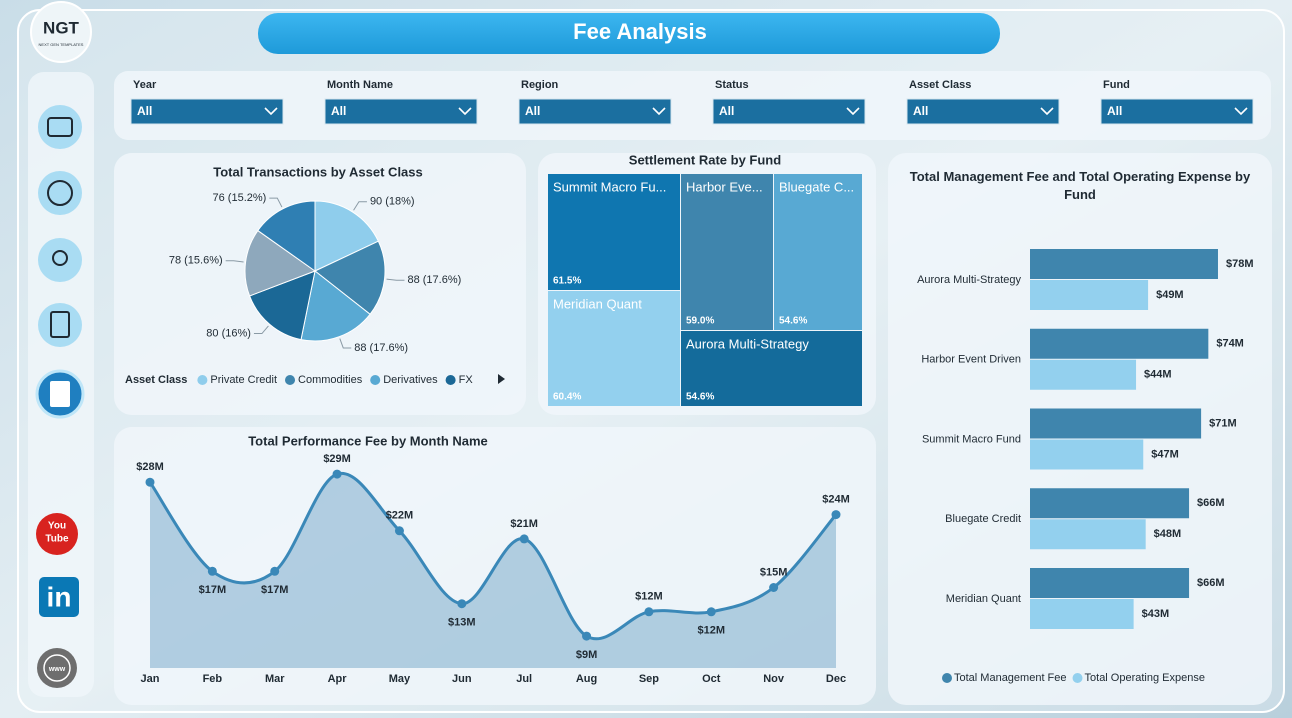 This screenshot has height=718, width=1292. Describe the element at coordinates (732, 85) in the screenshot. I see `filter-label: Status` at that location.